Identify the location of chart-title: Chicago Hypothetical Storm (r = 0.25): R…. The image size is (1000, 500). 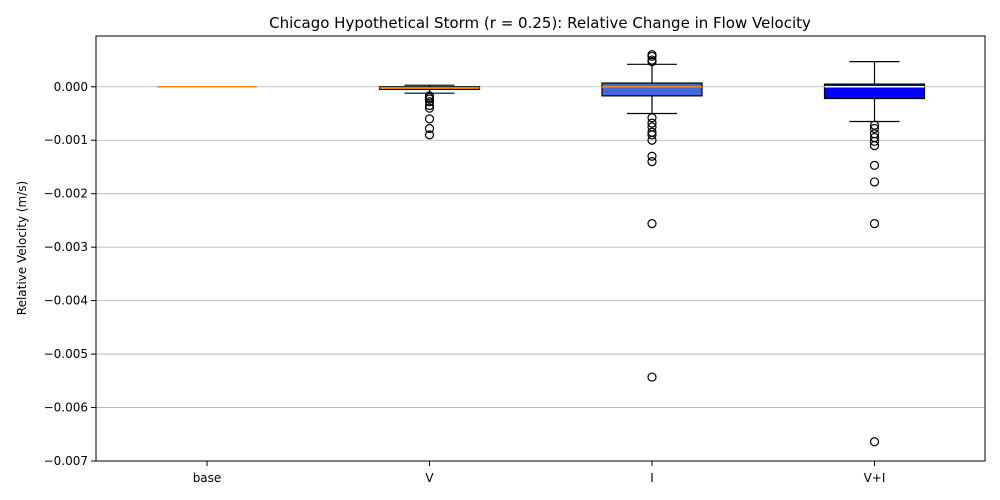
(540, 23).